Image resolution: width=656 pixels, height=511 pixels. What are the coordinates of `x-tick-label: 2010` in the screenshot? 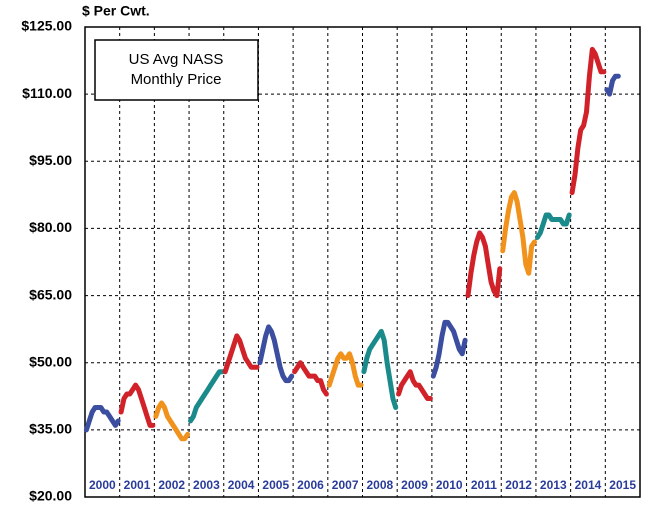 It's located at (449, 485).